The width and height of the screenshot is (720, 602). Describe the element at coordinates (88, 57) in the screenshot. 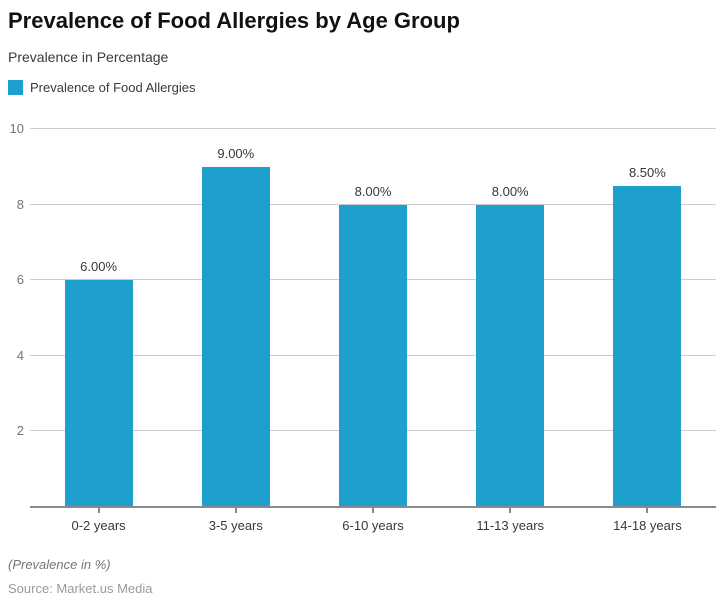

I see `chart-subtitle: Prevalence in Percentage` at that location.